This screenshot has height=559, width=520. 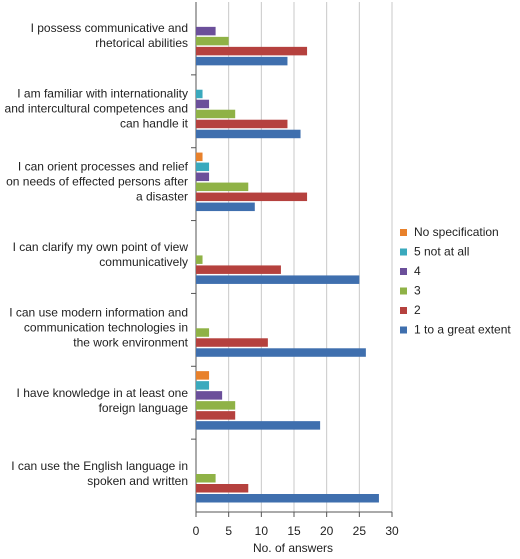 What do you see at coordinates (462, 330) in the screenshot?
I see `legend-label: 1 to a great extent` at bounding box center [462, 330].